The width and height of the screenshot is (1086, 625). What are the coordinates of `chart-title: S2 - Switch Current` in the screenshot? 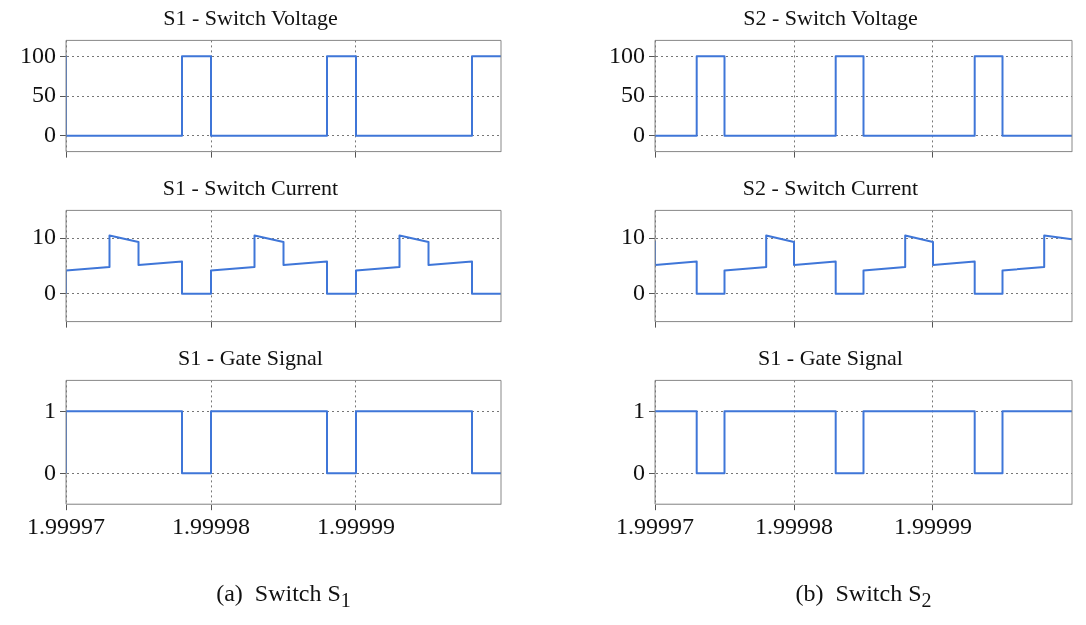 It's located at (830, 187).